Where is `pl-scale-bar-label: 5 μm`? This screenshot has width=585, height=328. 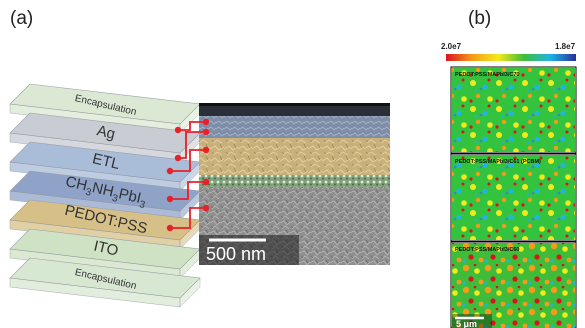 pl-scale-bar-label: 5 μm is located at coordinates (466, 323).